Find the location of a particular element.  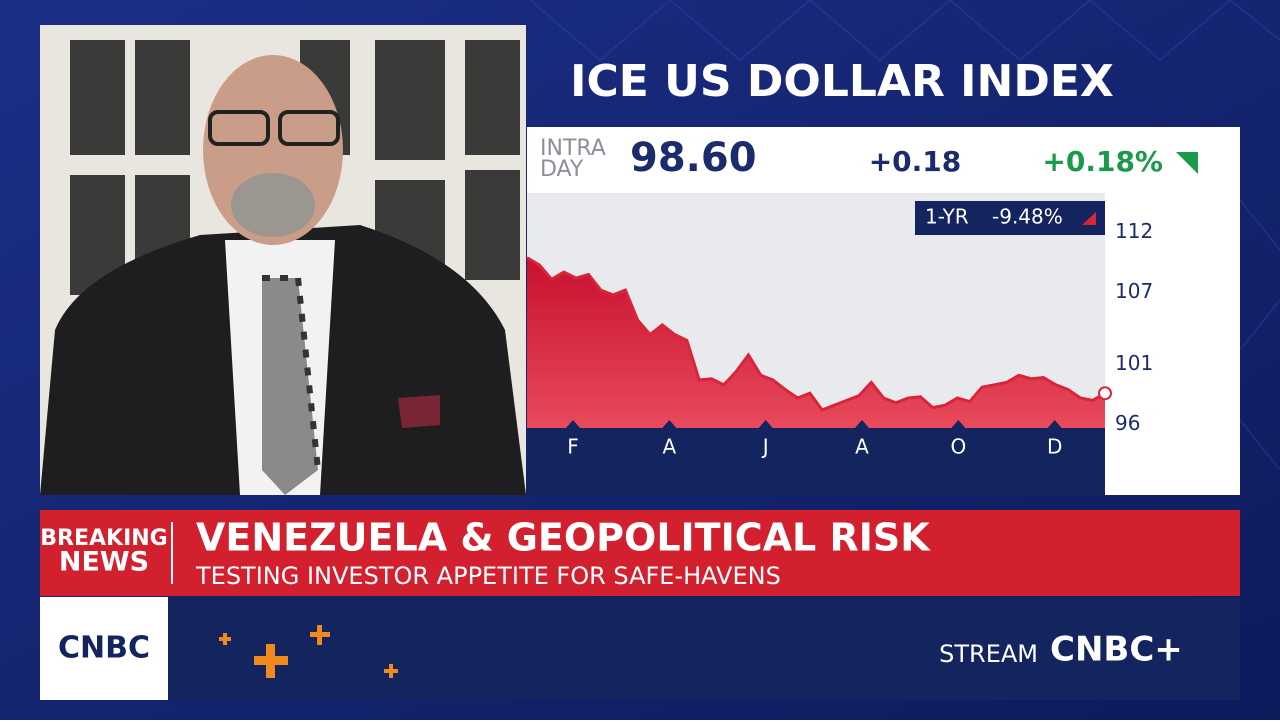

footer is located at coordinates (640, 648).